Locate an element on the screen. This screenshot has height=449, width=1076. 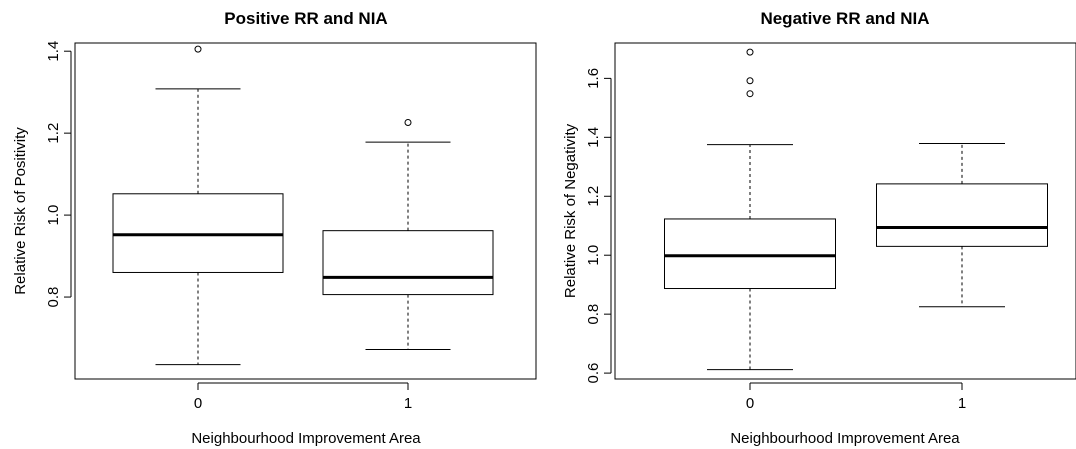
y-axis-label: Relative Risk of Positivity is located at coordinates (20, 211).